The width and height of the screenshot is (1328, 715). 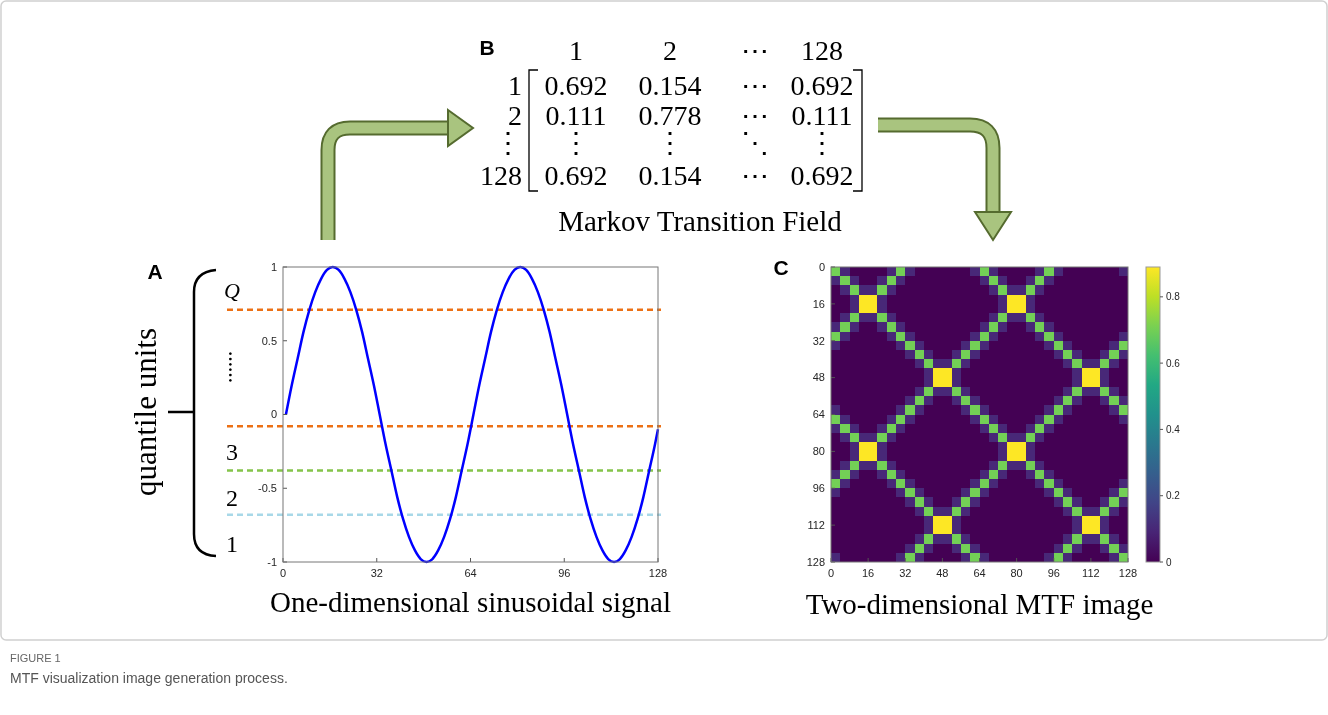 I want to click on y-tick-label: 32, so click(x=818, y=340).